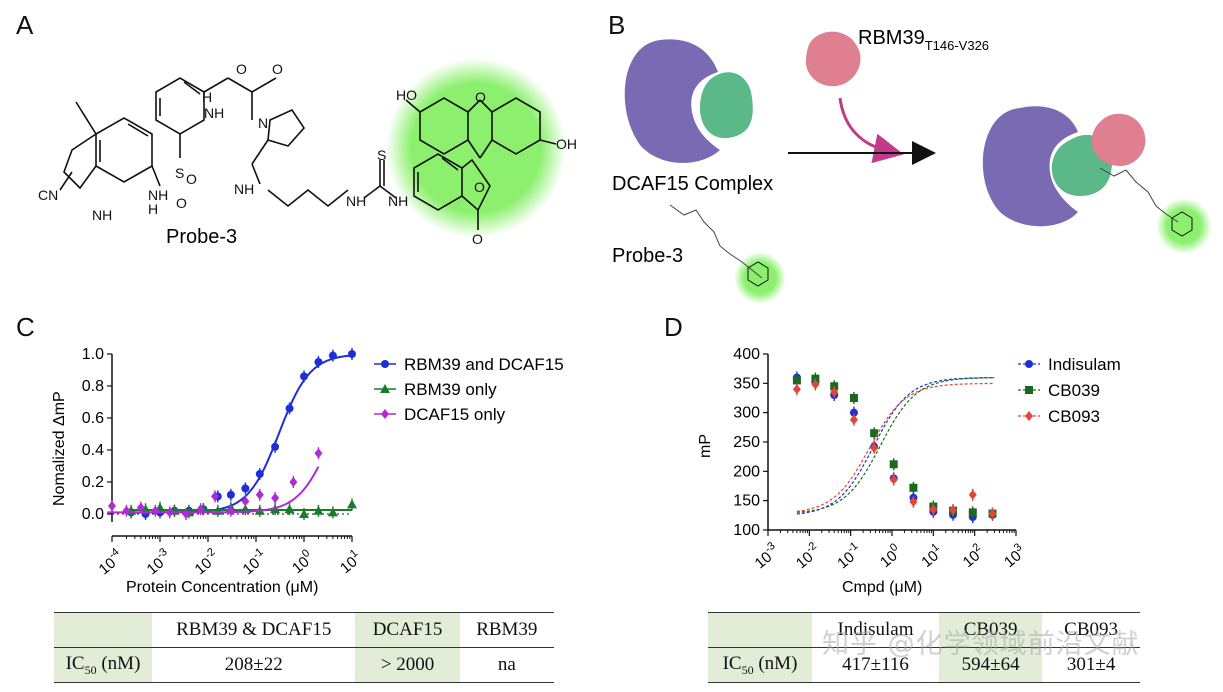 This screenshot has width=1223, height=692. I want to click on chart-c-xtick-label: 10¹, so click(350, 562).